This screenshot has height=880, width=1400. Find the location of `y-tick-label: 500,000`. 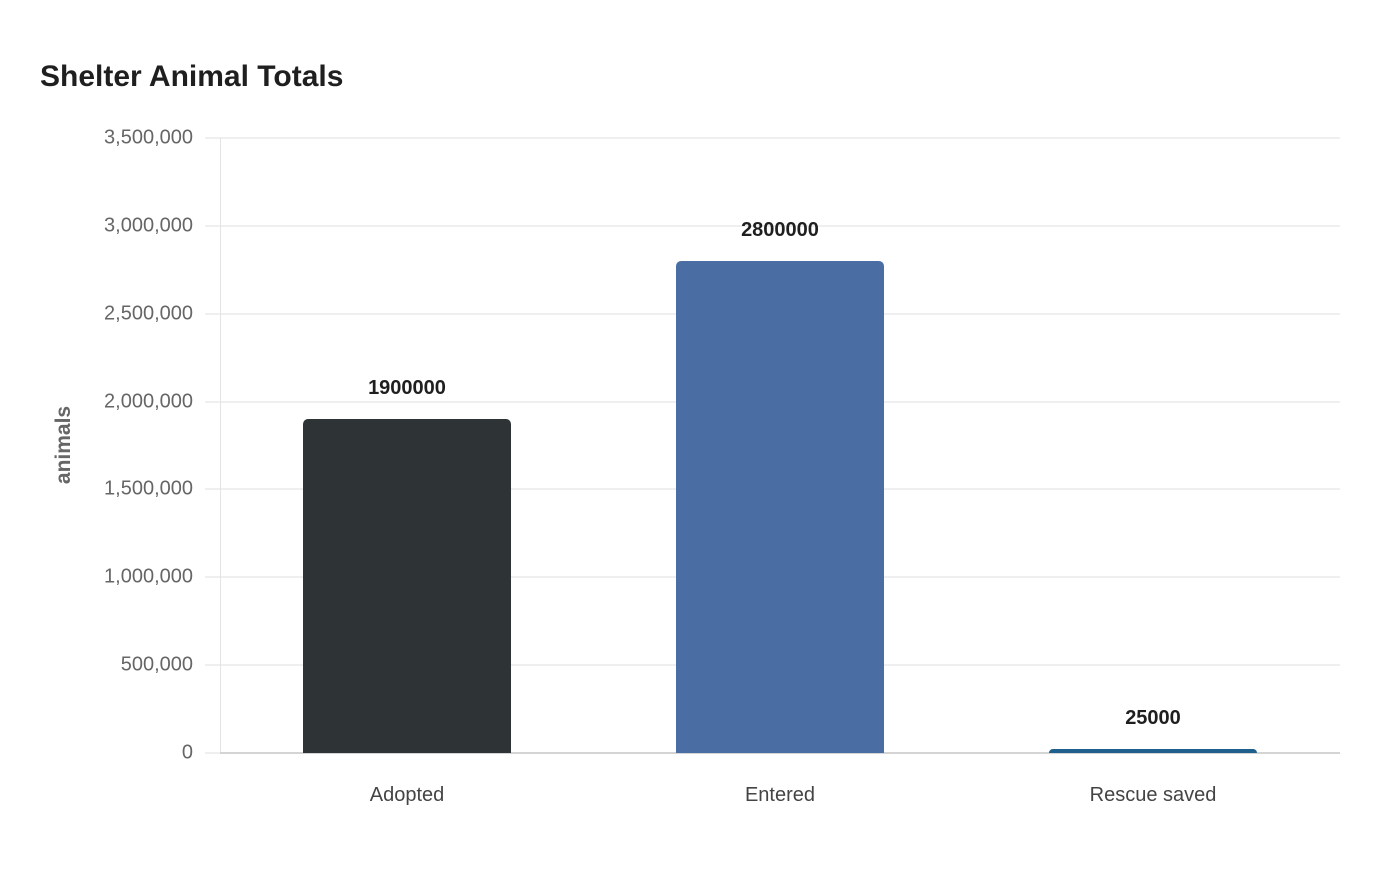

y-tick-label: 500,000 is located at coordinates (156, 664).